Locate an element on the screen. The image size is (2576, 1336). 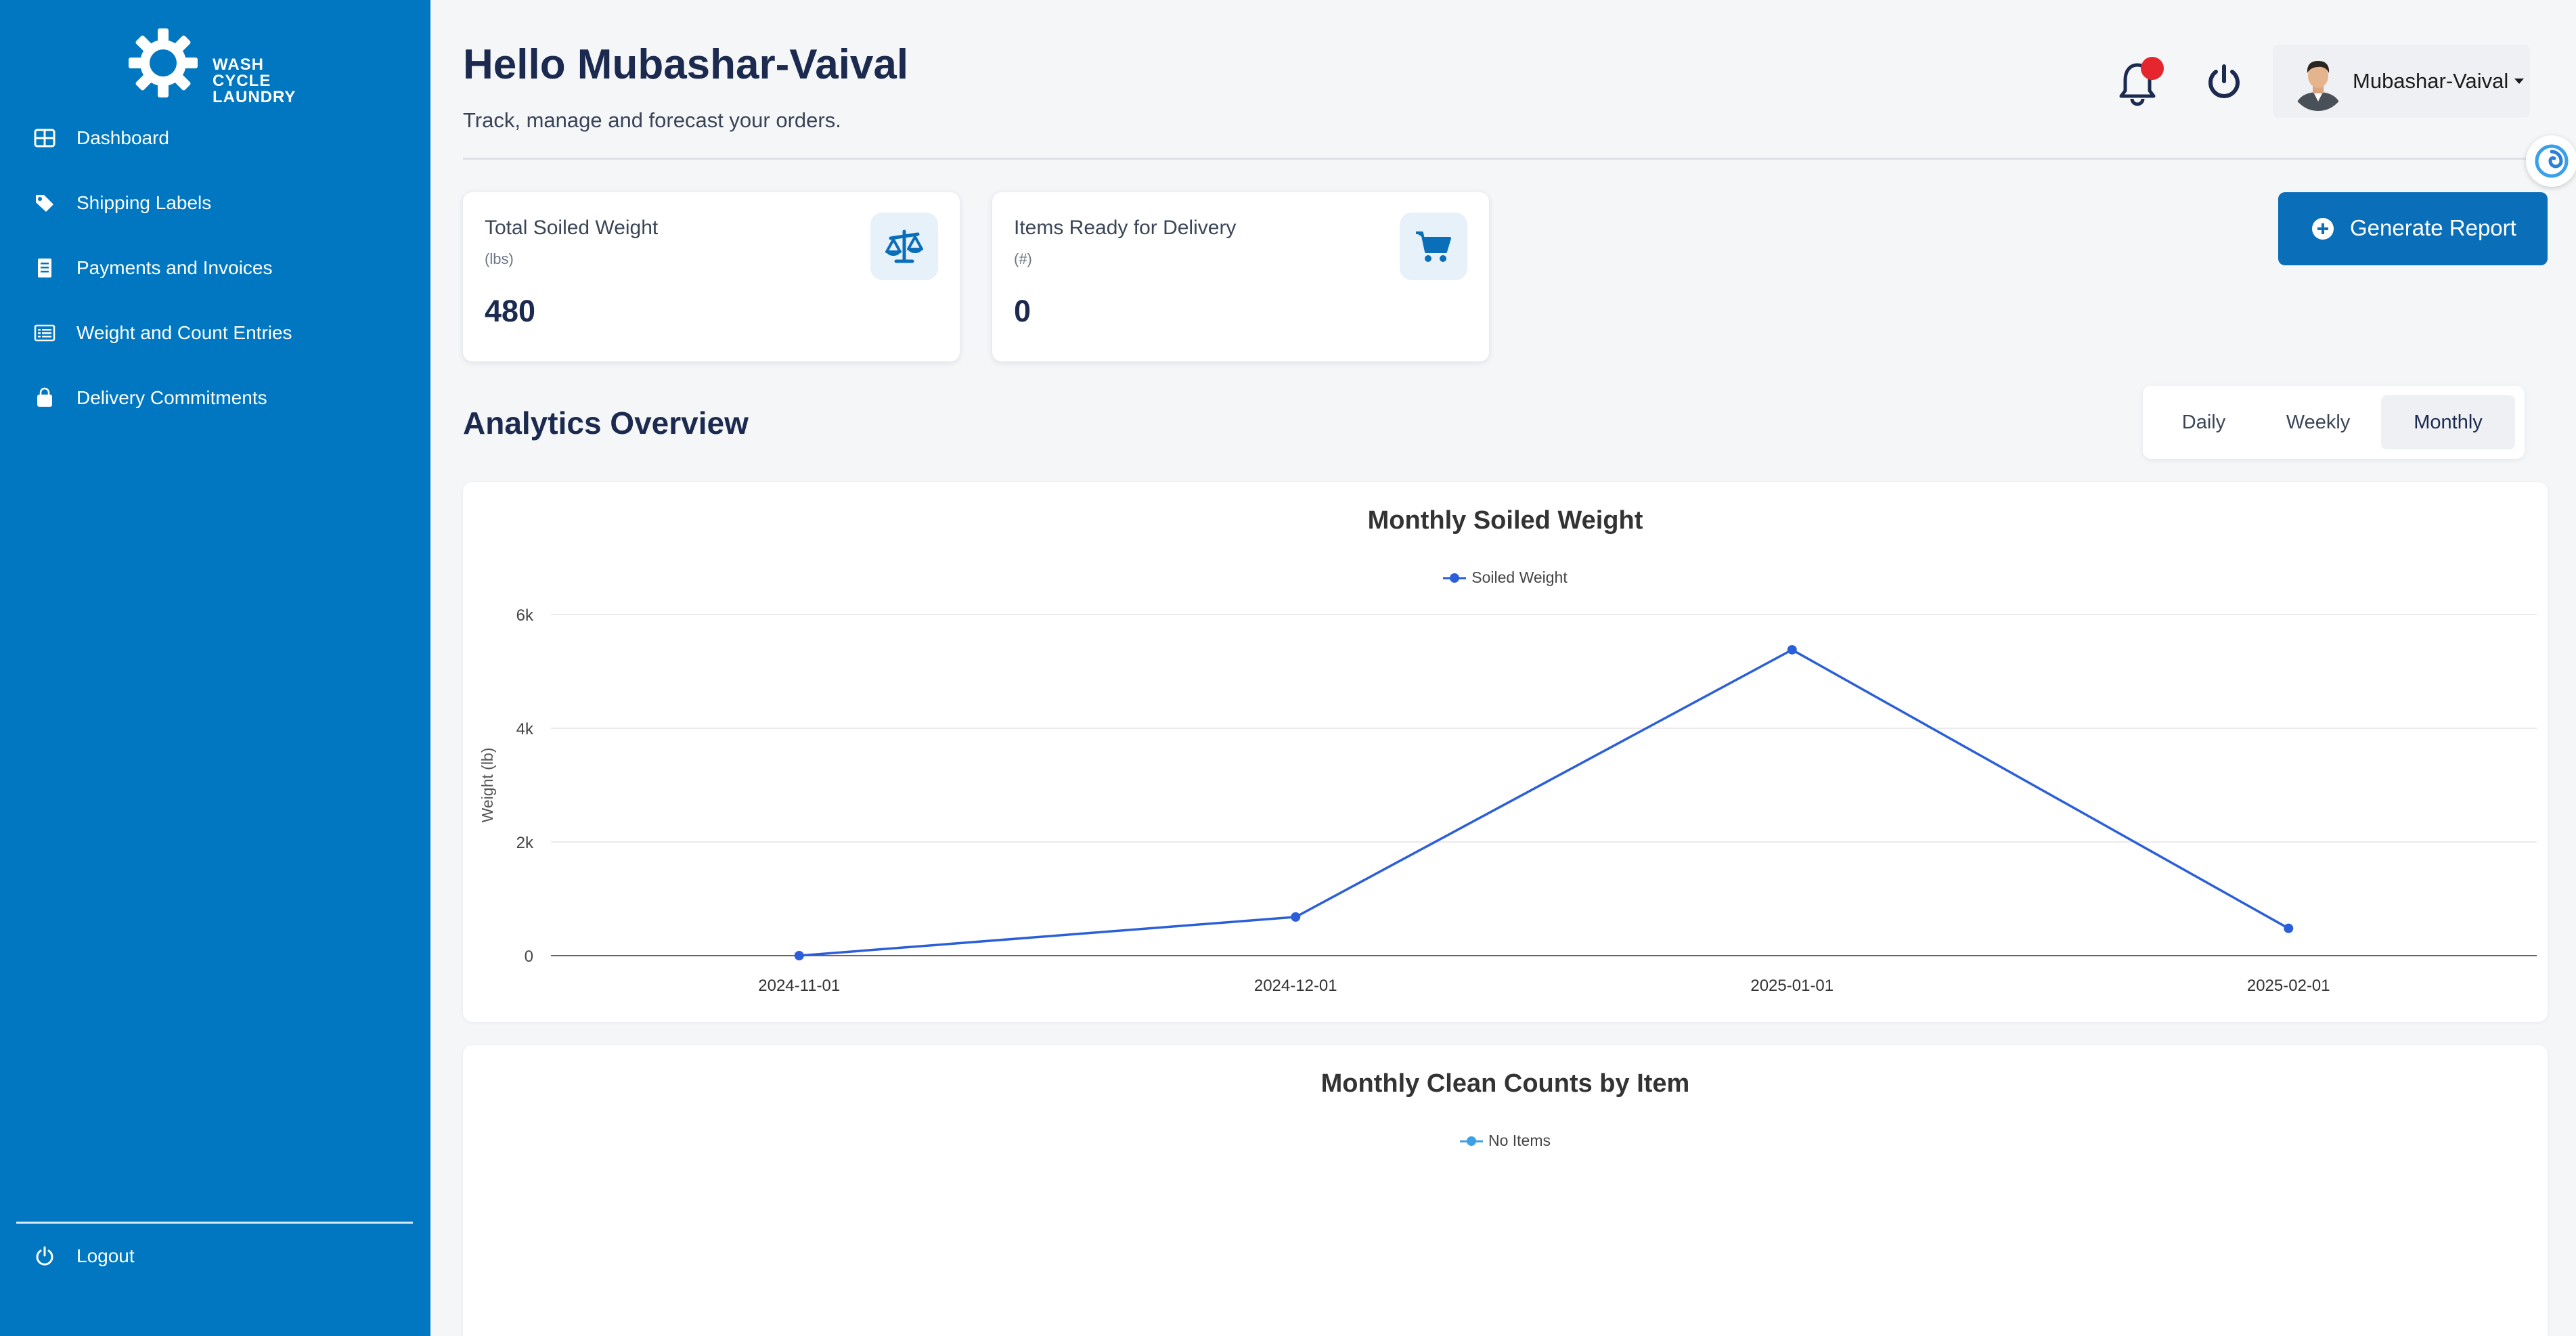
generate-report-label: Generate Report is located at coordinates (2433, 227).